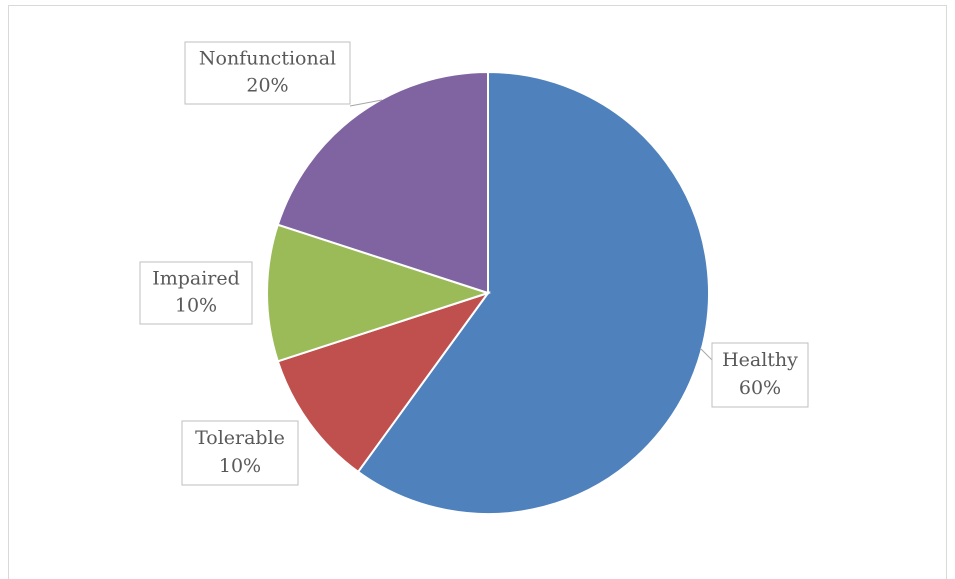  Describe the element at coordinates (760, 388) in the screenshot. I see `value-label: 60%` at that location.